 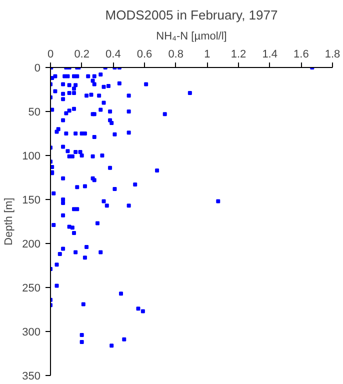 I want to click on x-tick-label: 1, so click(x=207, y=54).